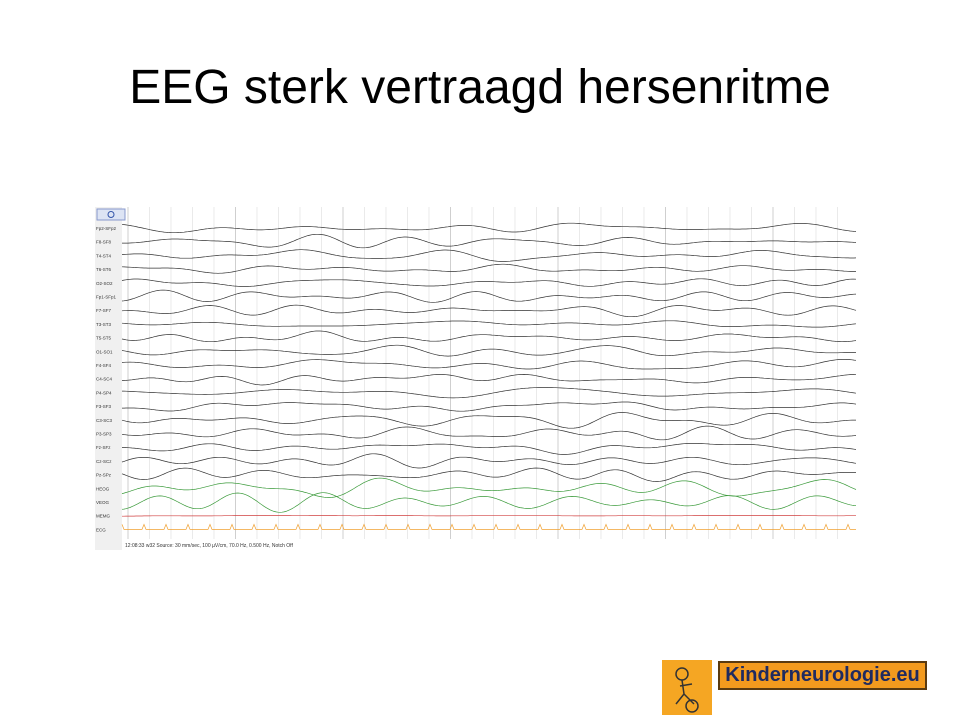  Describe the element at coordinates (106, 297) in the screenshot. I see `channel-label: Fp1-SFp1` at that location.